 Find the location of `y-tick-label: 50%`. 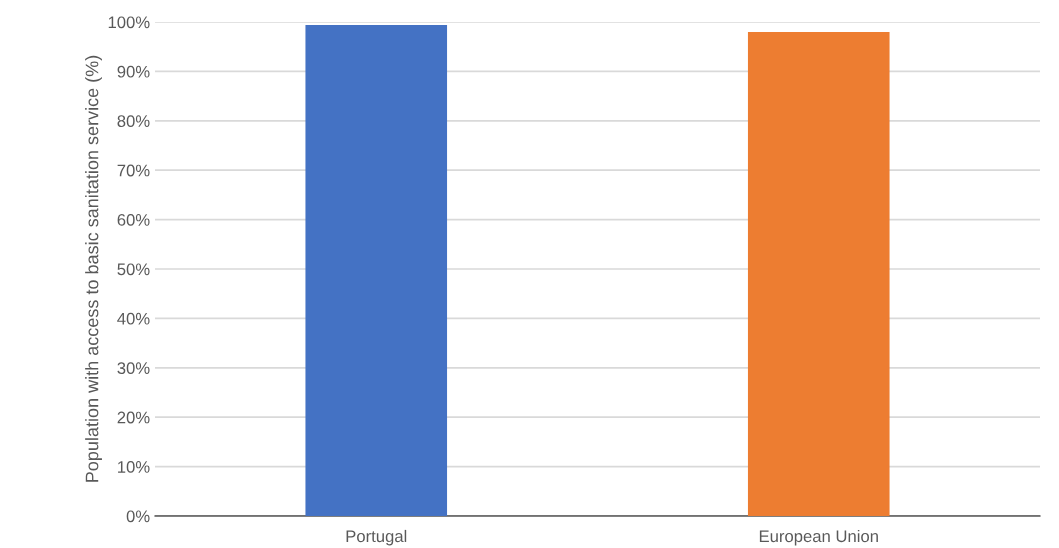

y-tick-label: 50% is located at coordinates (133, 269).